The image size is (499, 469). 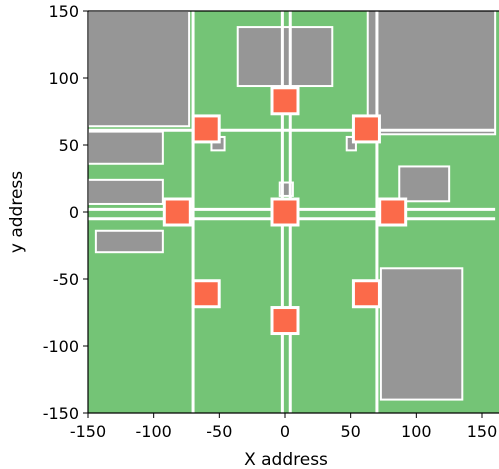 What do you see at coordinates (350, 431) in the screenshot?
I see `x-tick-label: 50` at bounding box center [350, 431].